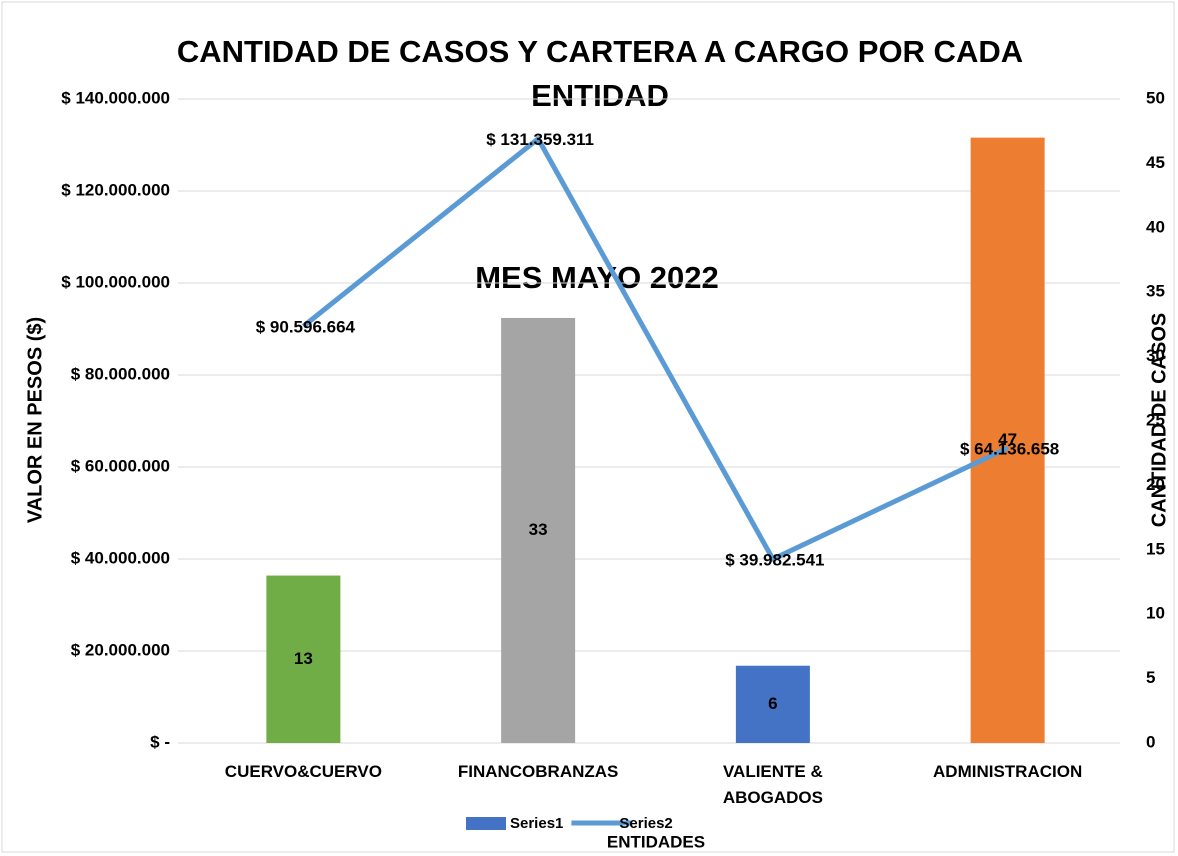 This screenshot has height=856, width=1178. I want to click on y-tick-label: $ -, so click(160, 741).